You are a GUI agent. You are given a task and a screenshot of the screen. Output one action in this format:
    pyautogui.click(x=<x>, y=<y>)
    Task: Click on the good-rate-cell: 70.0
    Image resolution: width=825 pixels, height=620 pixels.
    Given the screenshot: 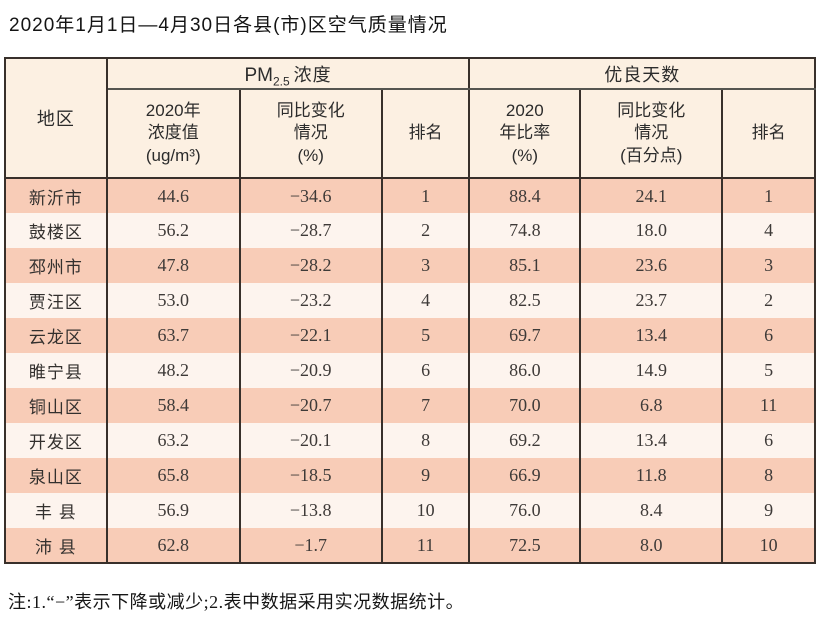 What is the action you would take?
    pyautogui.click(x=525, y=405)
    